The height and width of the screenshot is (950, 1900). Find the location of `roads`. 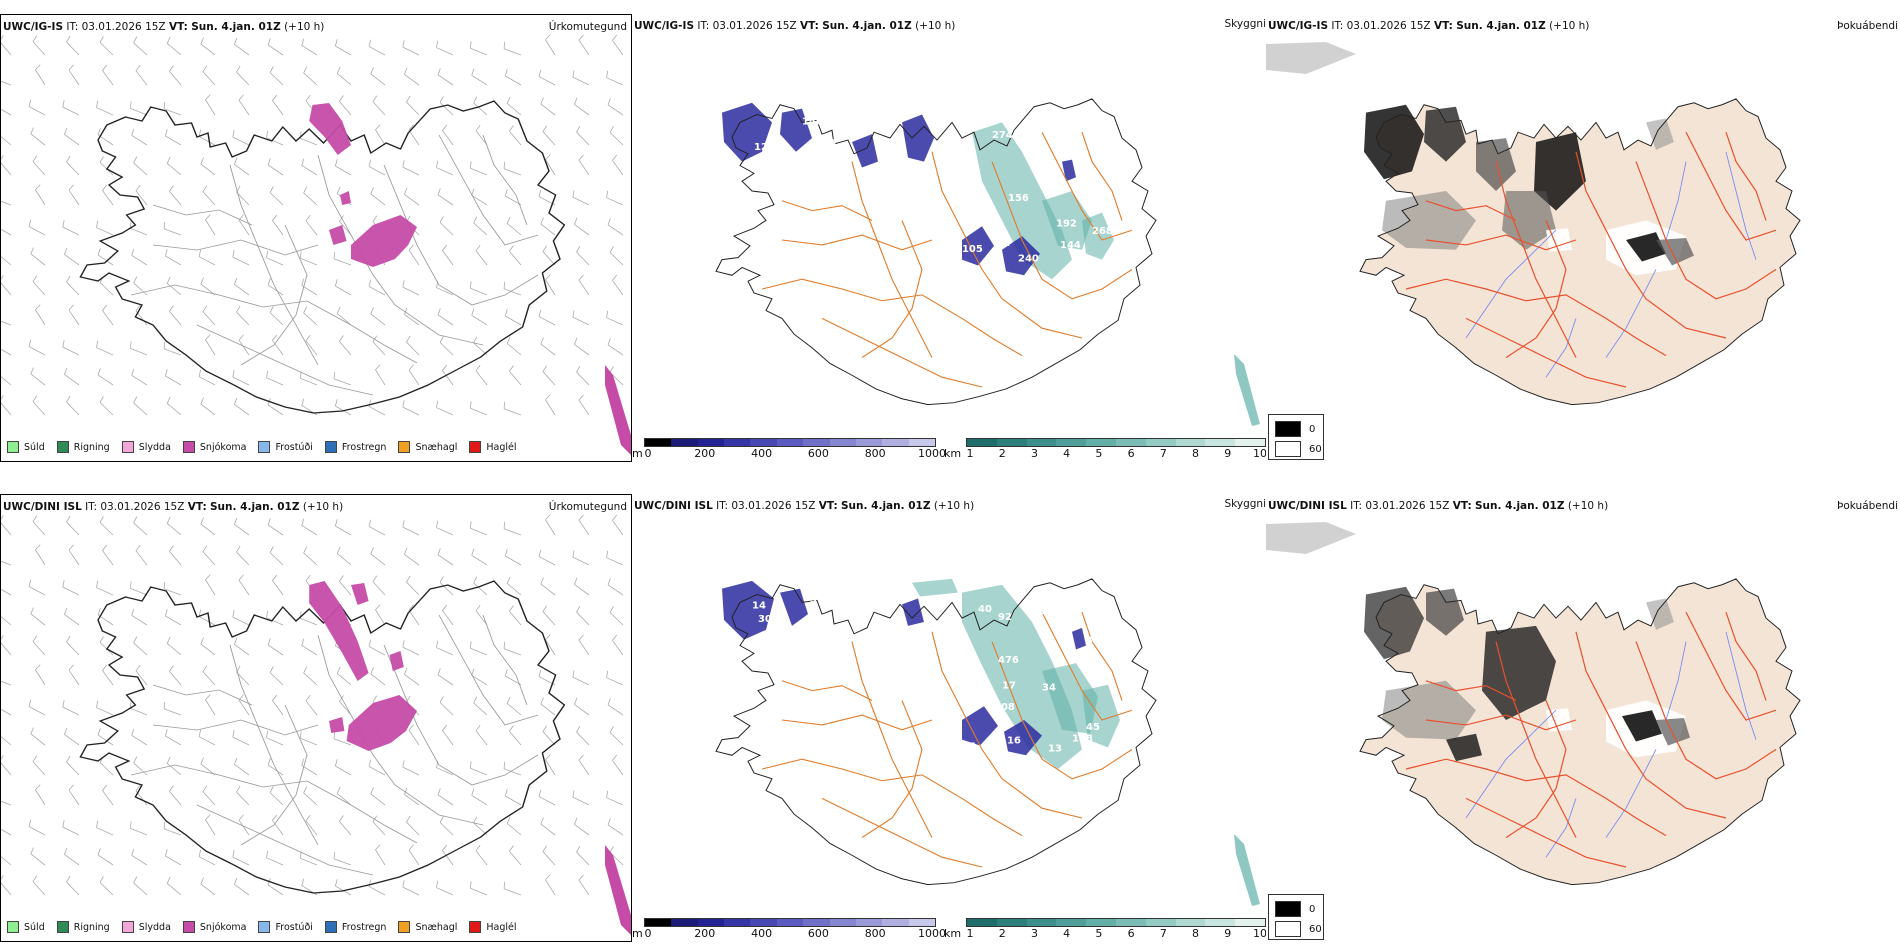

roads is located at coordinates (334, 745).